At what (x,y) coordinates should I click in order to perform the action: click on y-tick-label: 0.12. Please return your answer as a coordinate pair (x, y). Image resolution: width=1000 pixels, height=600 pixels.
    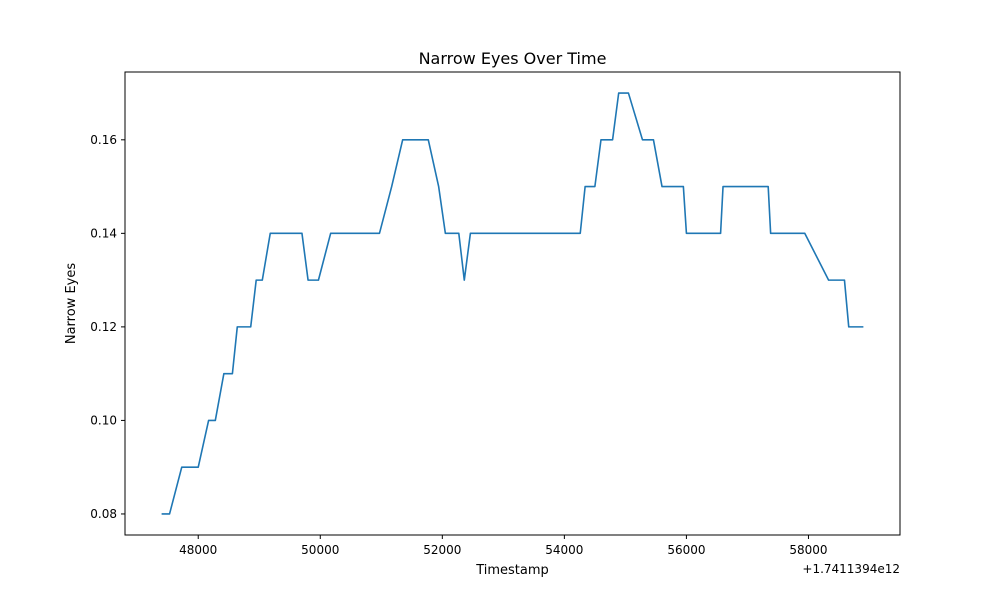
    Looking at the image, I should click on (103, 327).